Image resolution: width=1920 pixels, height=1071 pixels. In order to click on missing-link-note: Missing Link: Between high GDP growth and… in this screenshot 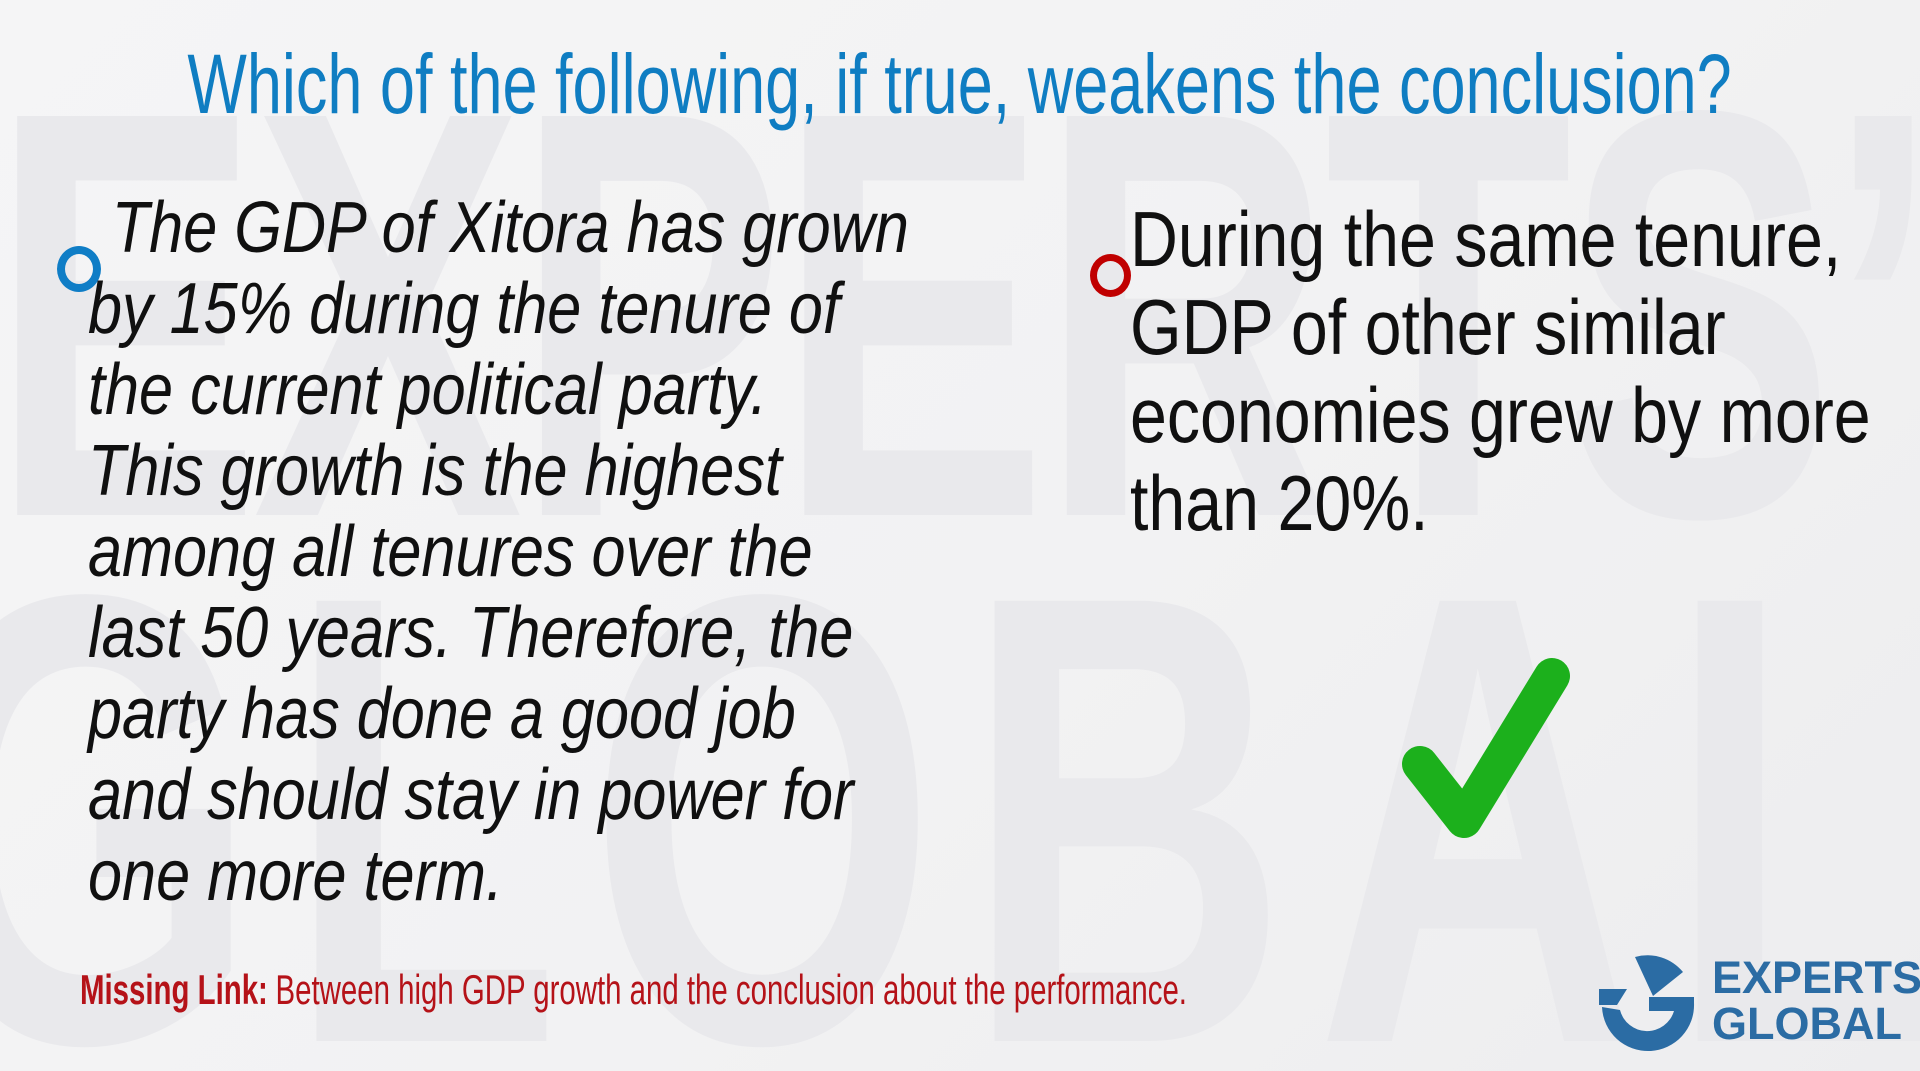, I will do `click(633, 990)`.